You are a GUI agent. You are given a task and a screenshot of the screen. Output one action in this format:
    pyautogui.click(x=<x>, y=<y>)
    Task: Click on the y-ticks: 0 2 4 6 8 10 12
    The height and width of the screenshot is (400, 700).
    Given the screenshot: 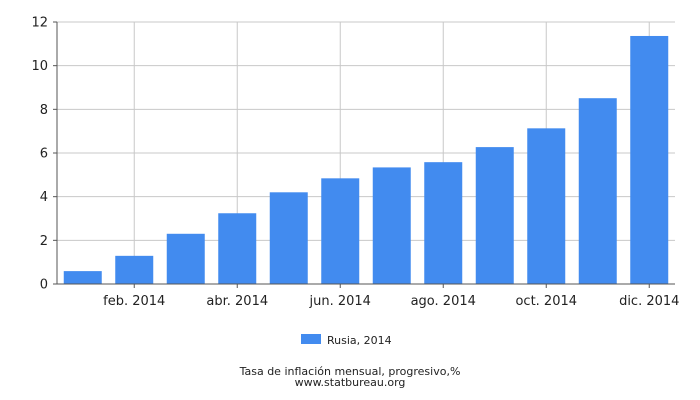 What is the action you would take?
    pyautogui.click(x=44, y=154)
    